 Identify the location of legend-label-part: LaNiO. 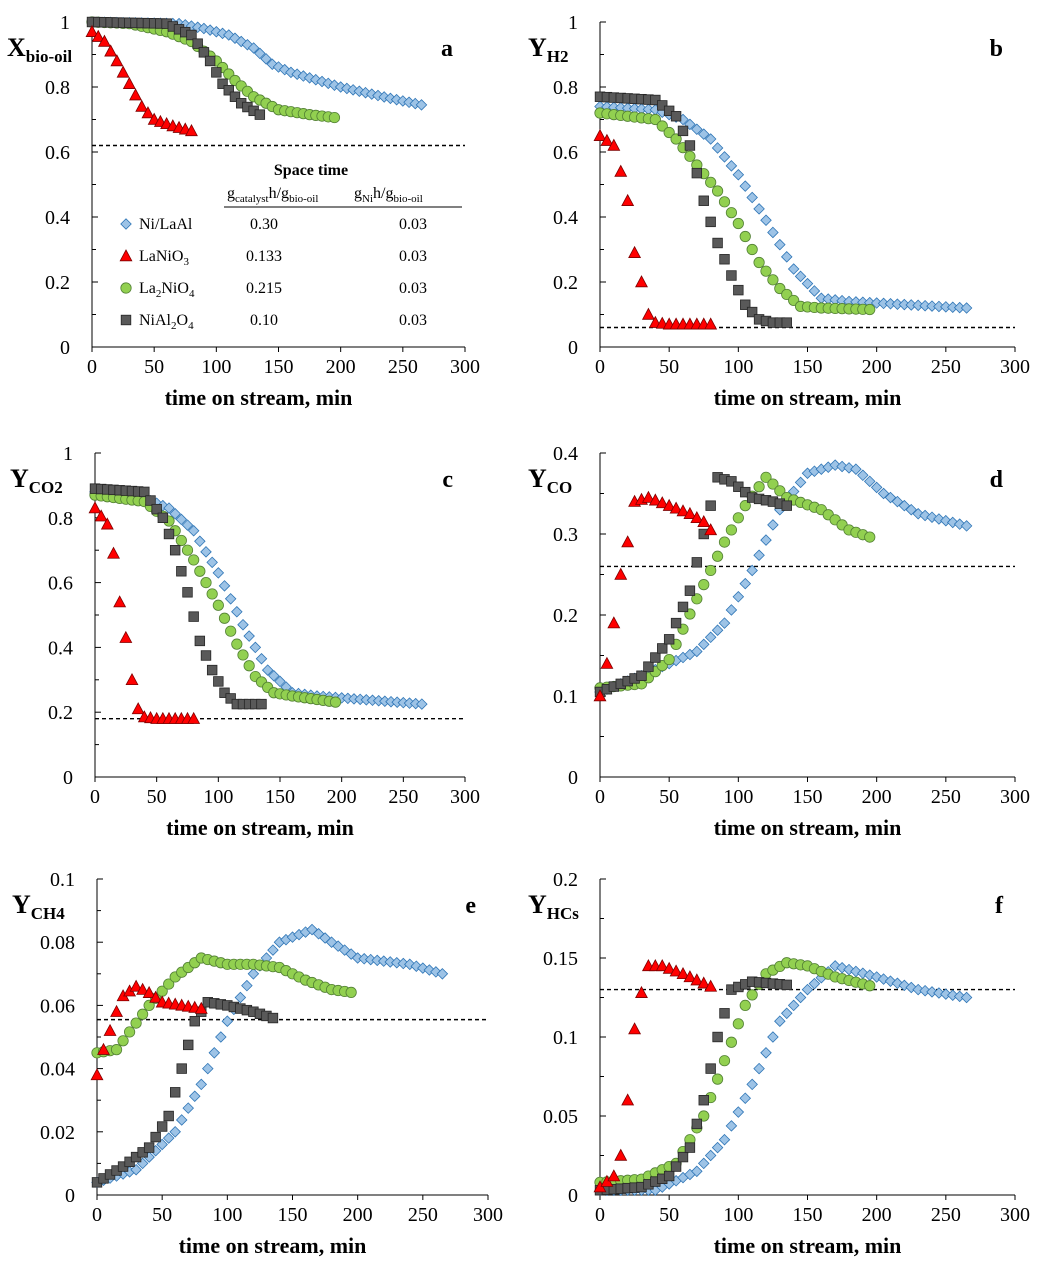
(161, 256).